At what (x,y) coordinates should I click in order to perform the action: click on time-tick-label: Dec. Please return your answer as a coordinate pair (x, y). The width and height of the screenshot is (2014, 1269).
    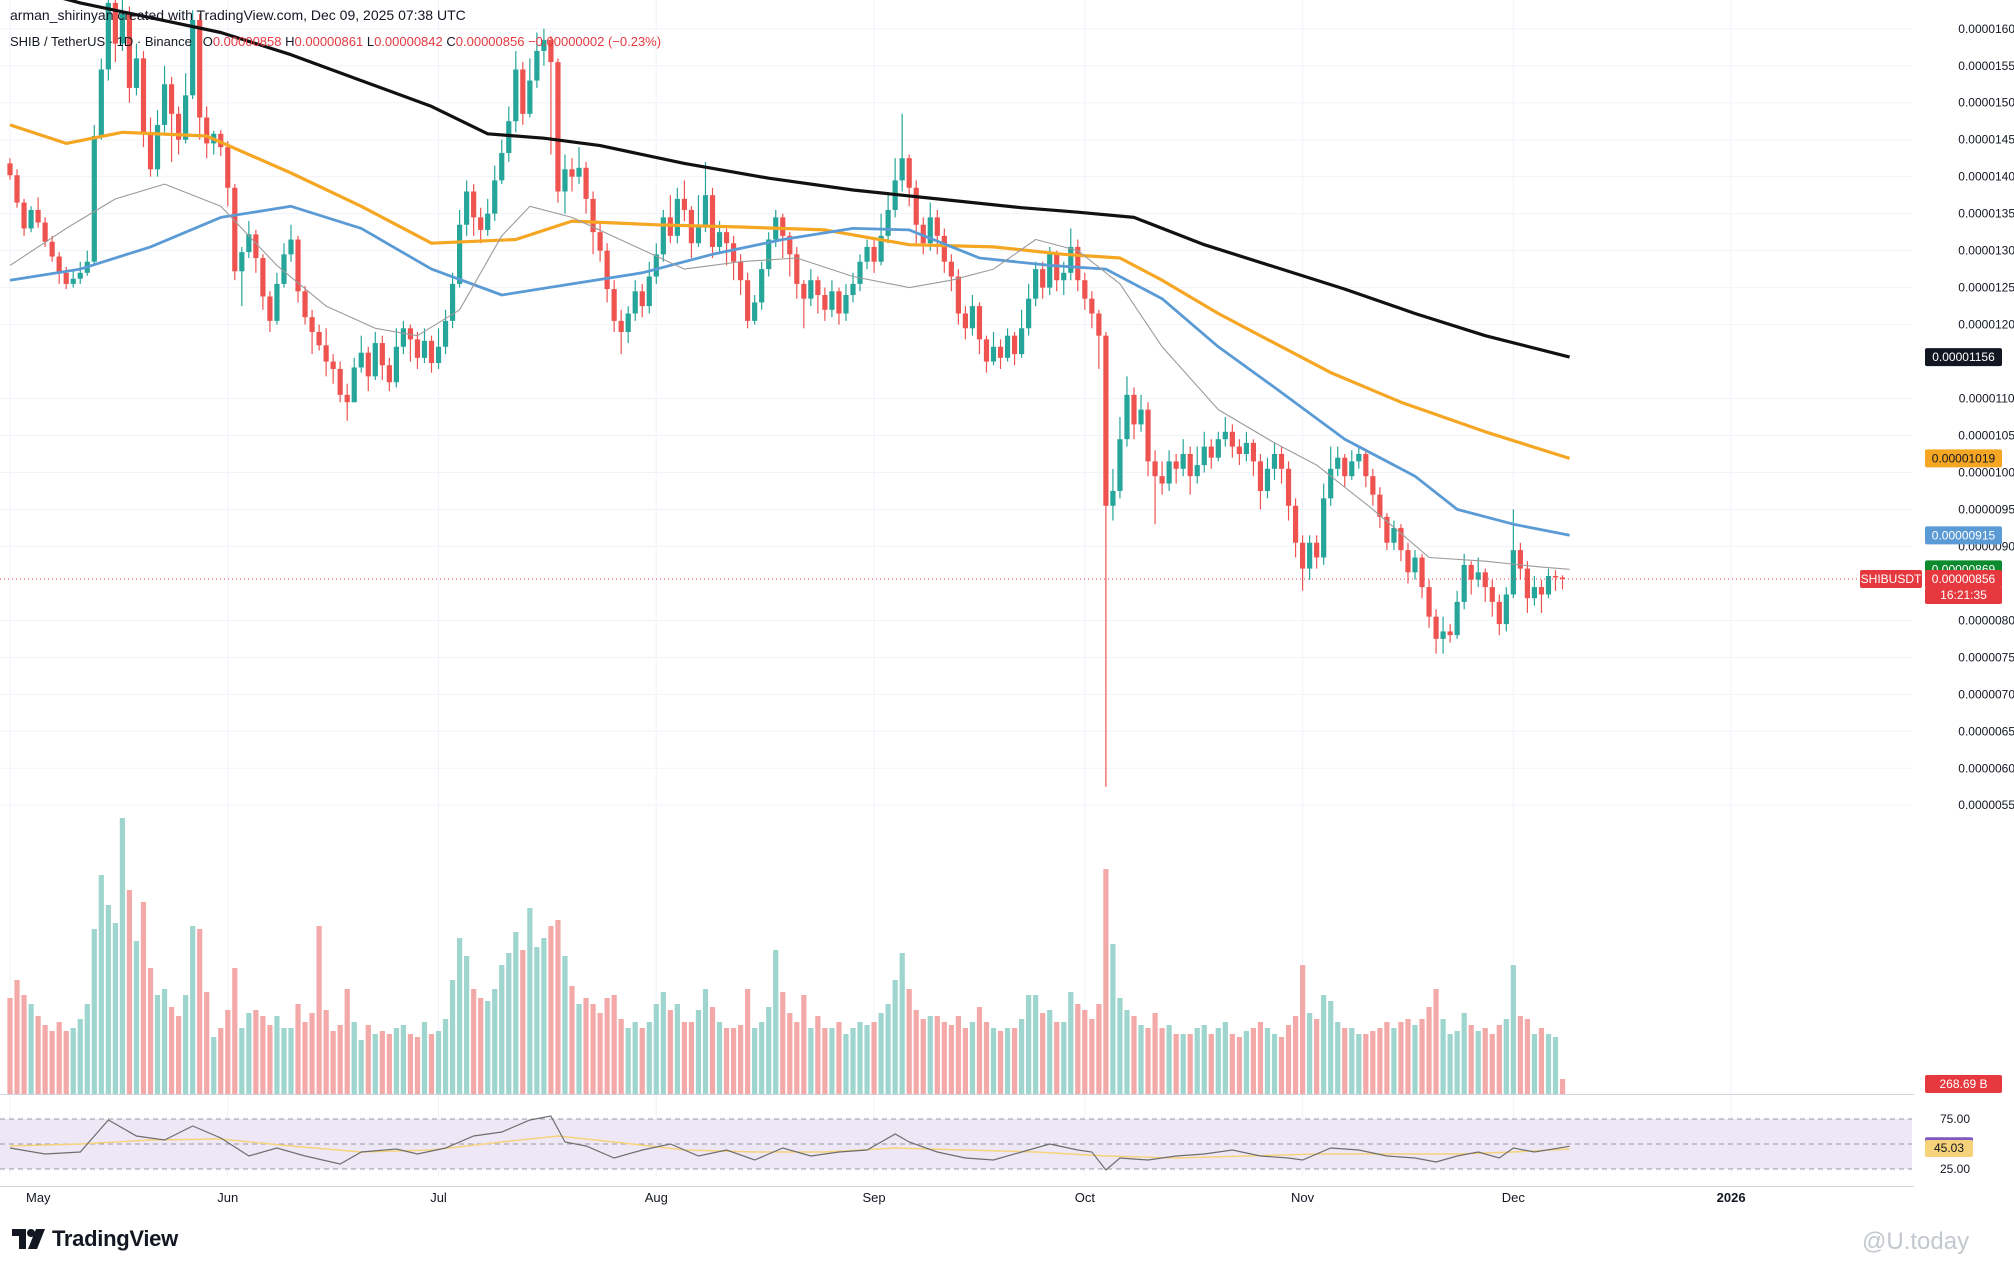
    Looking at the image, I should click on (1514, 1197).